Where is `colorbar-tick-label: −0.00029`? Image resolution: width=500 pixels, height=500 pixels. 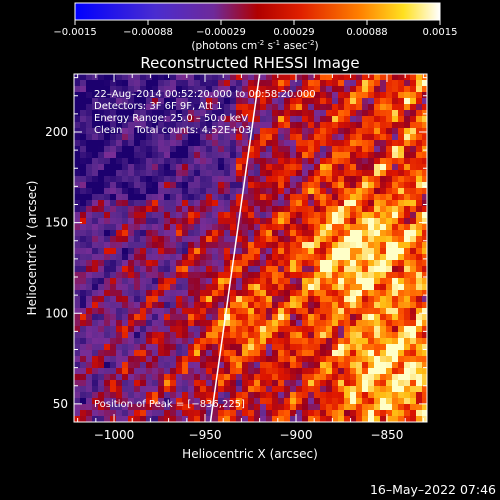
colorbar-tick-label: −0.00029 is located at coordinates (221, 32).